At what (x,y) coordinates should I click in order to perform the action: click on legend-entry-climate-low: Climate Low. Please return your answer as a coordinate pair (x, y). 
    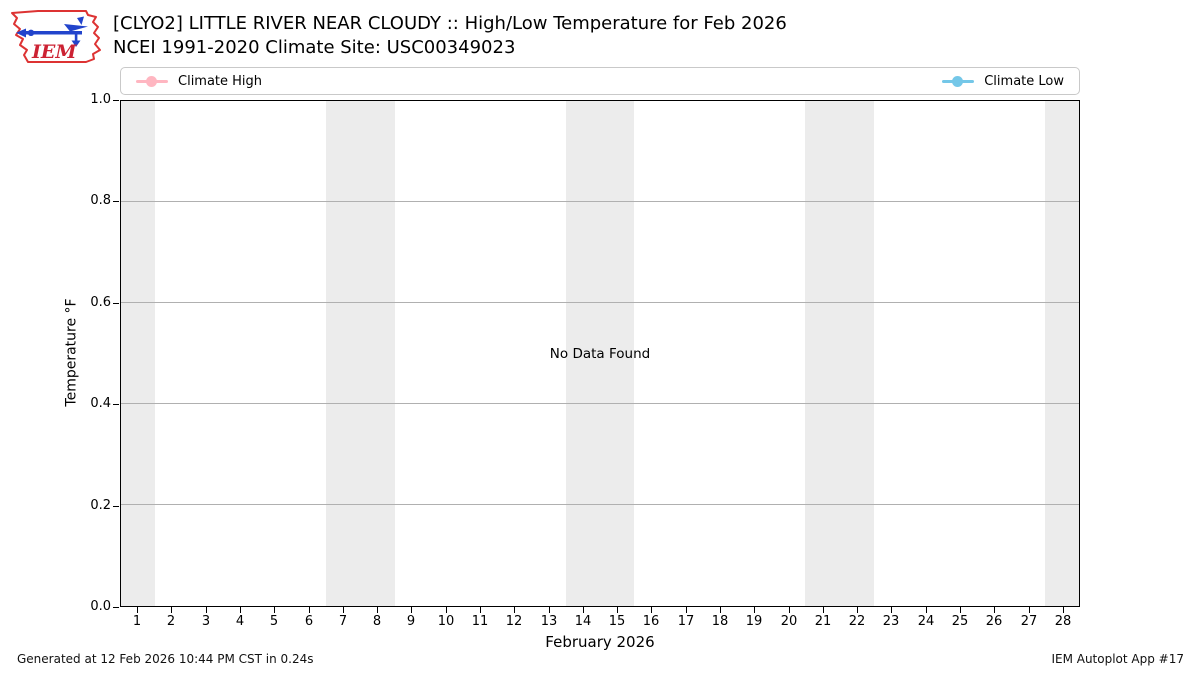
    Looking at the image, I should click on (1003, 81).